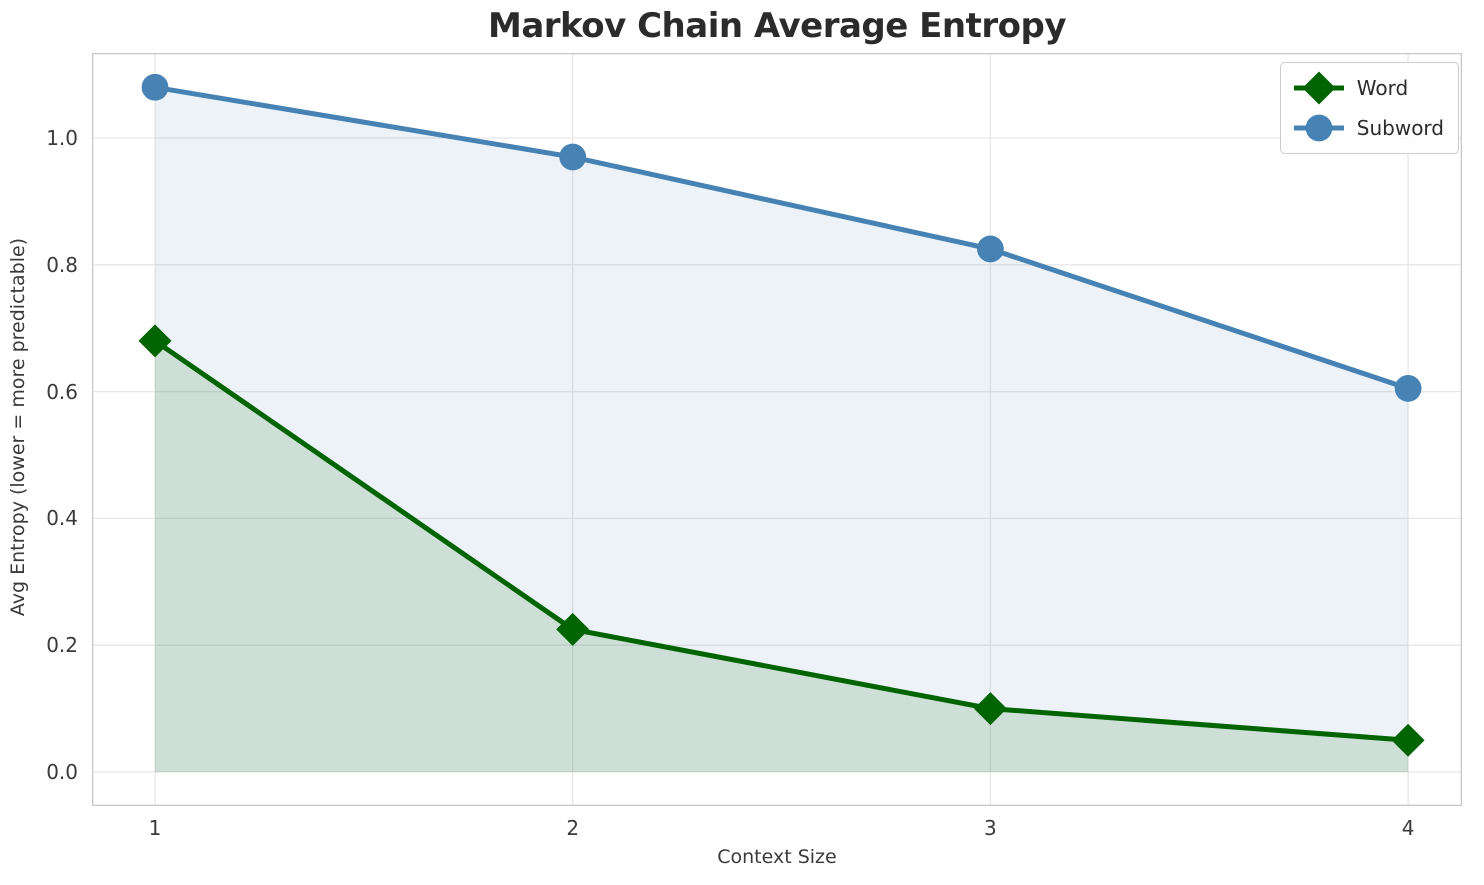 This screenshot has width=1484, height=885. Describe the element at coordinates (1382, 88) in the screenshot. I see `legend-label-word: Word` at that location.